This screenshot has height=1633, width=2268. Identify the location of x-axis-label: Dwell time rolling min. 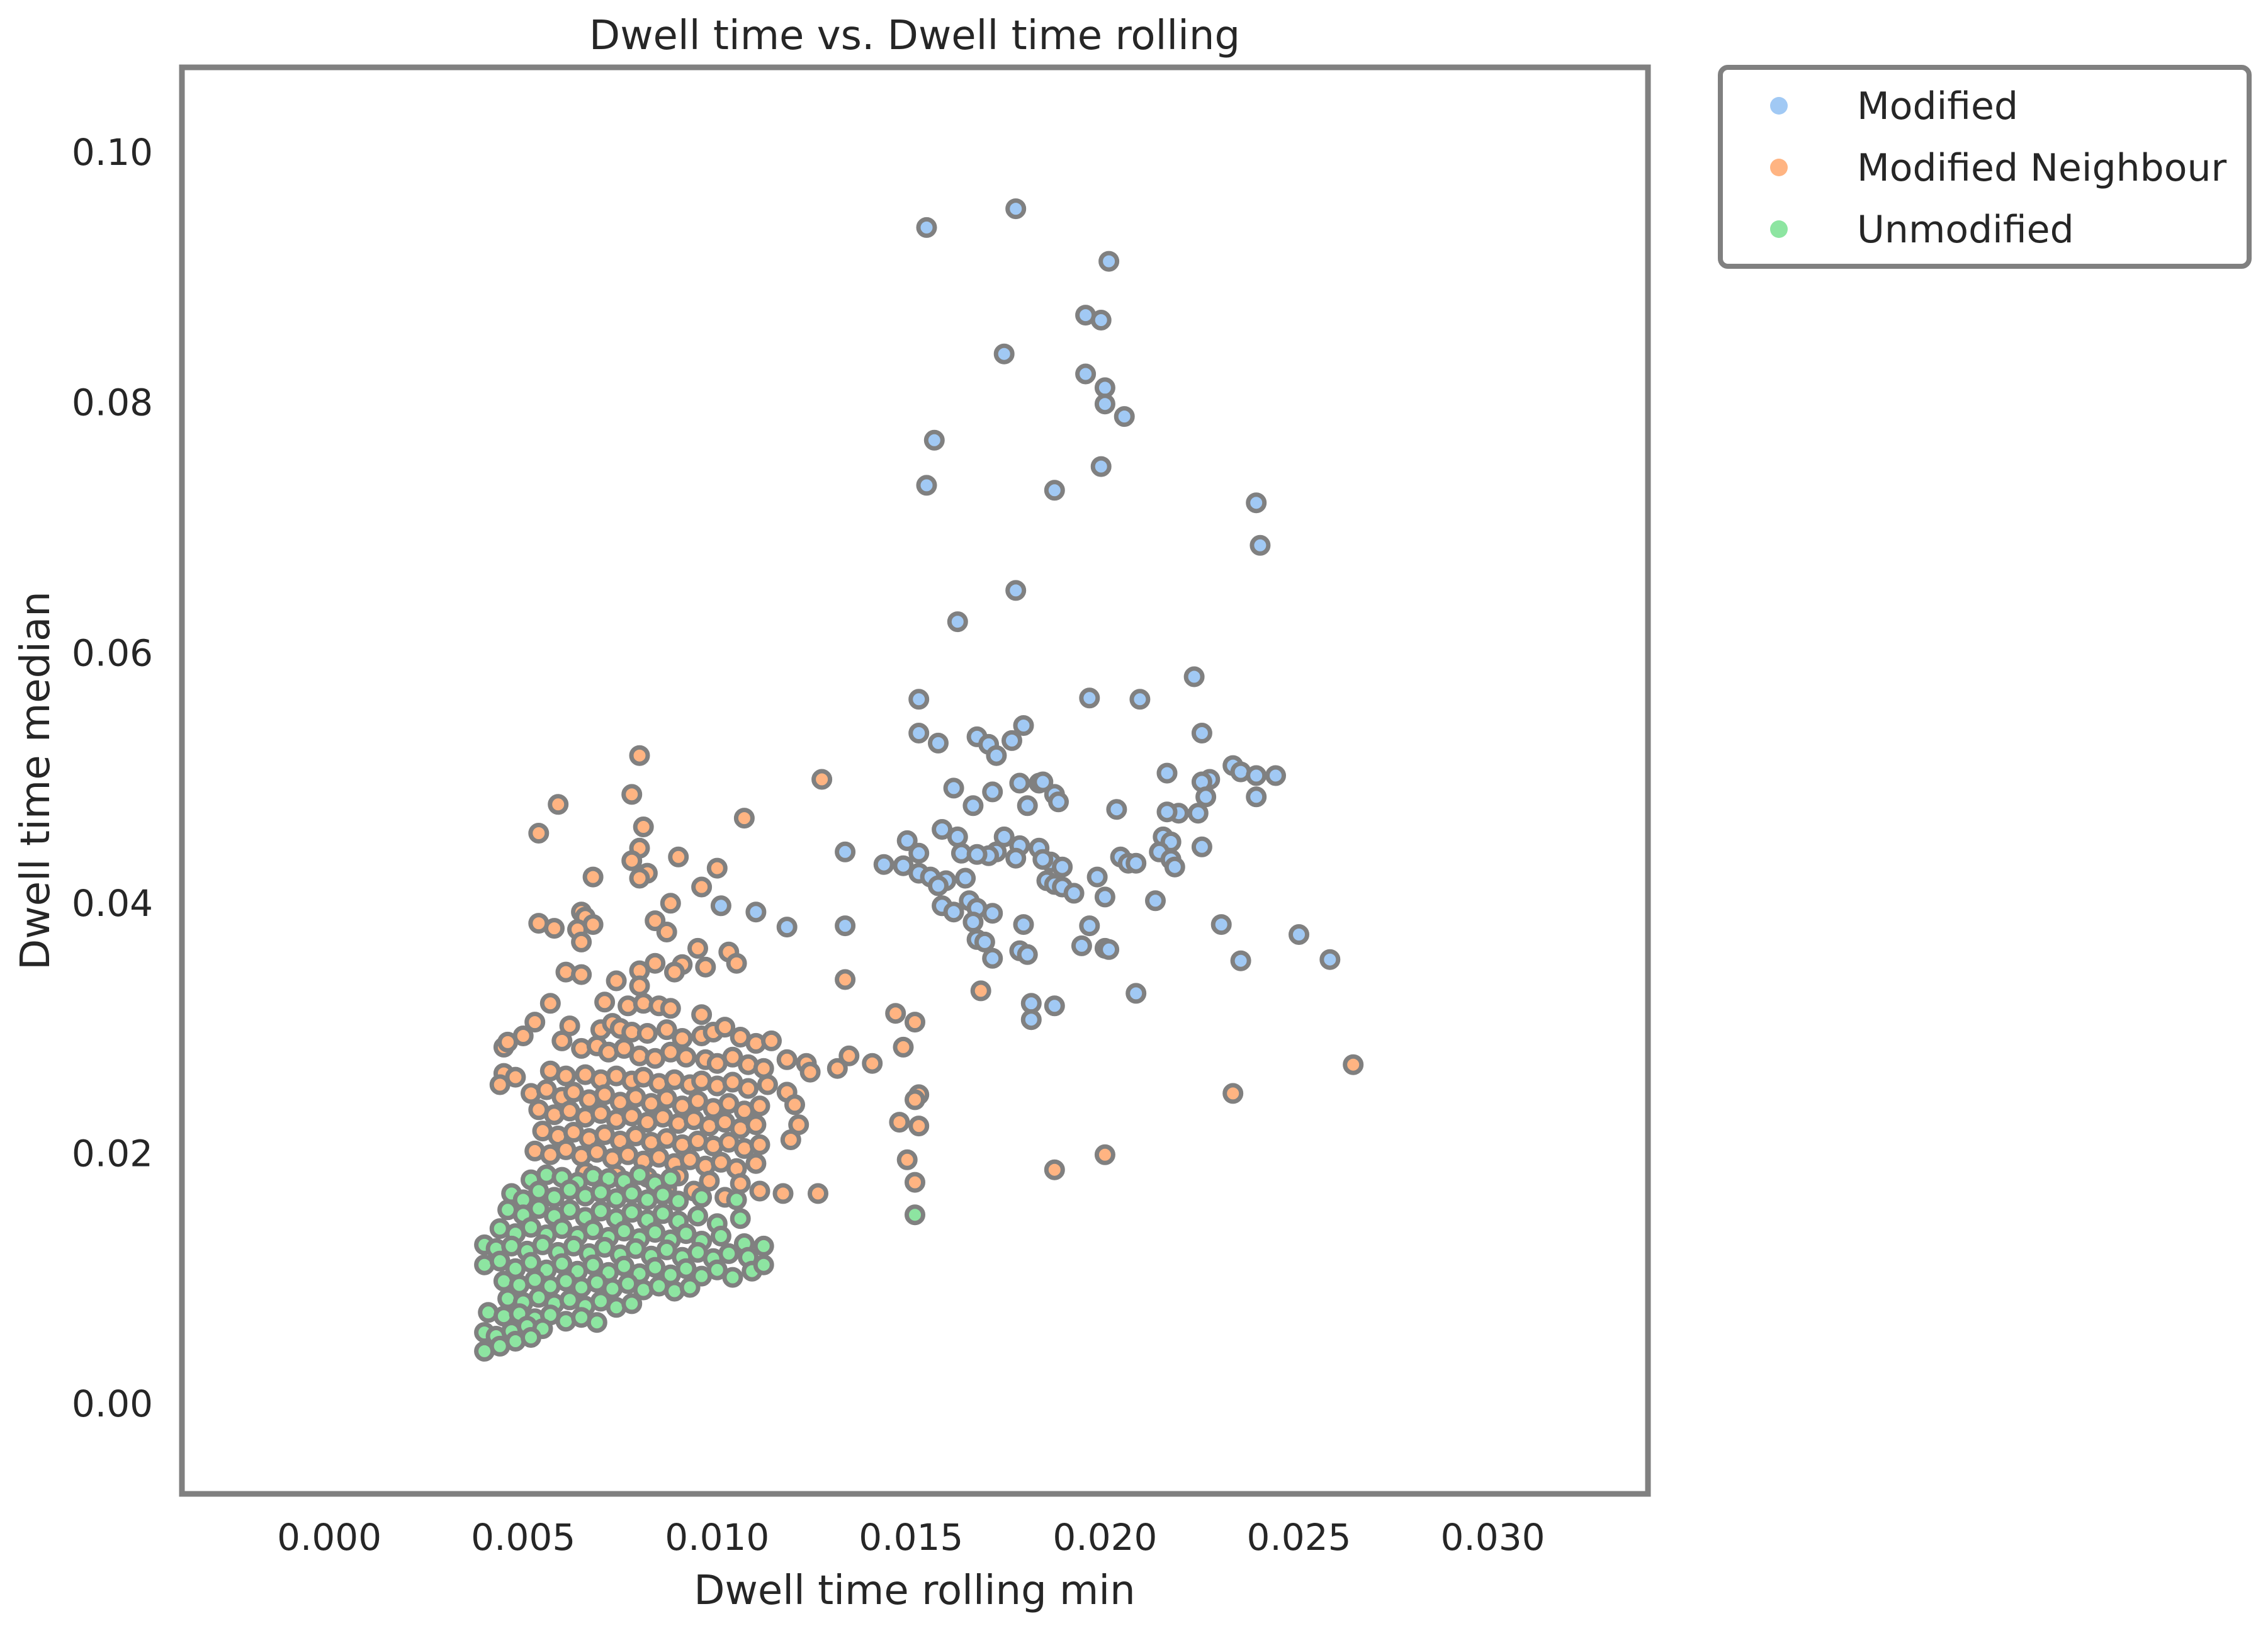
(914, 1591).